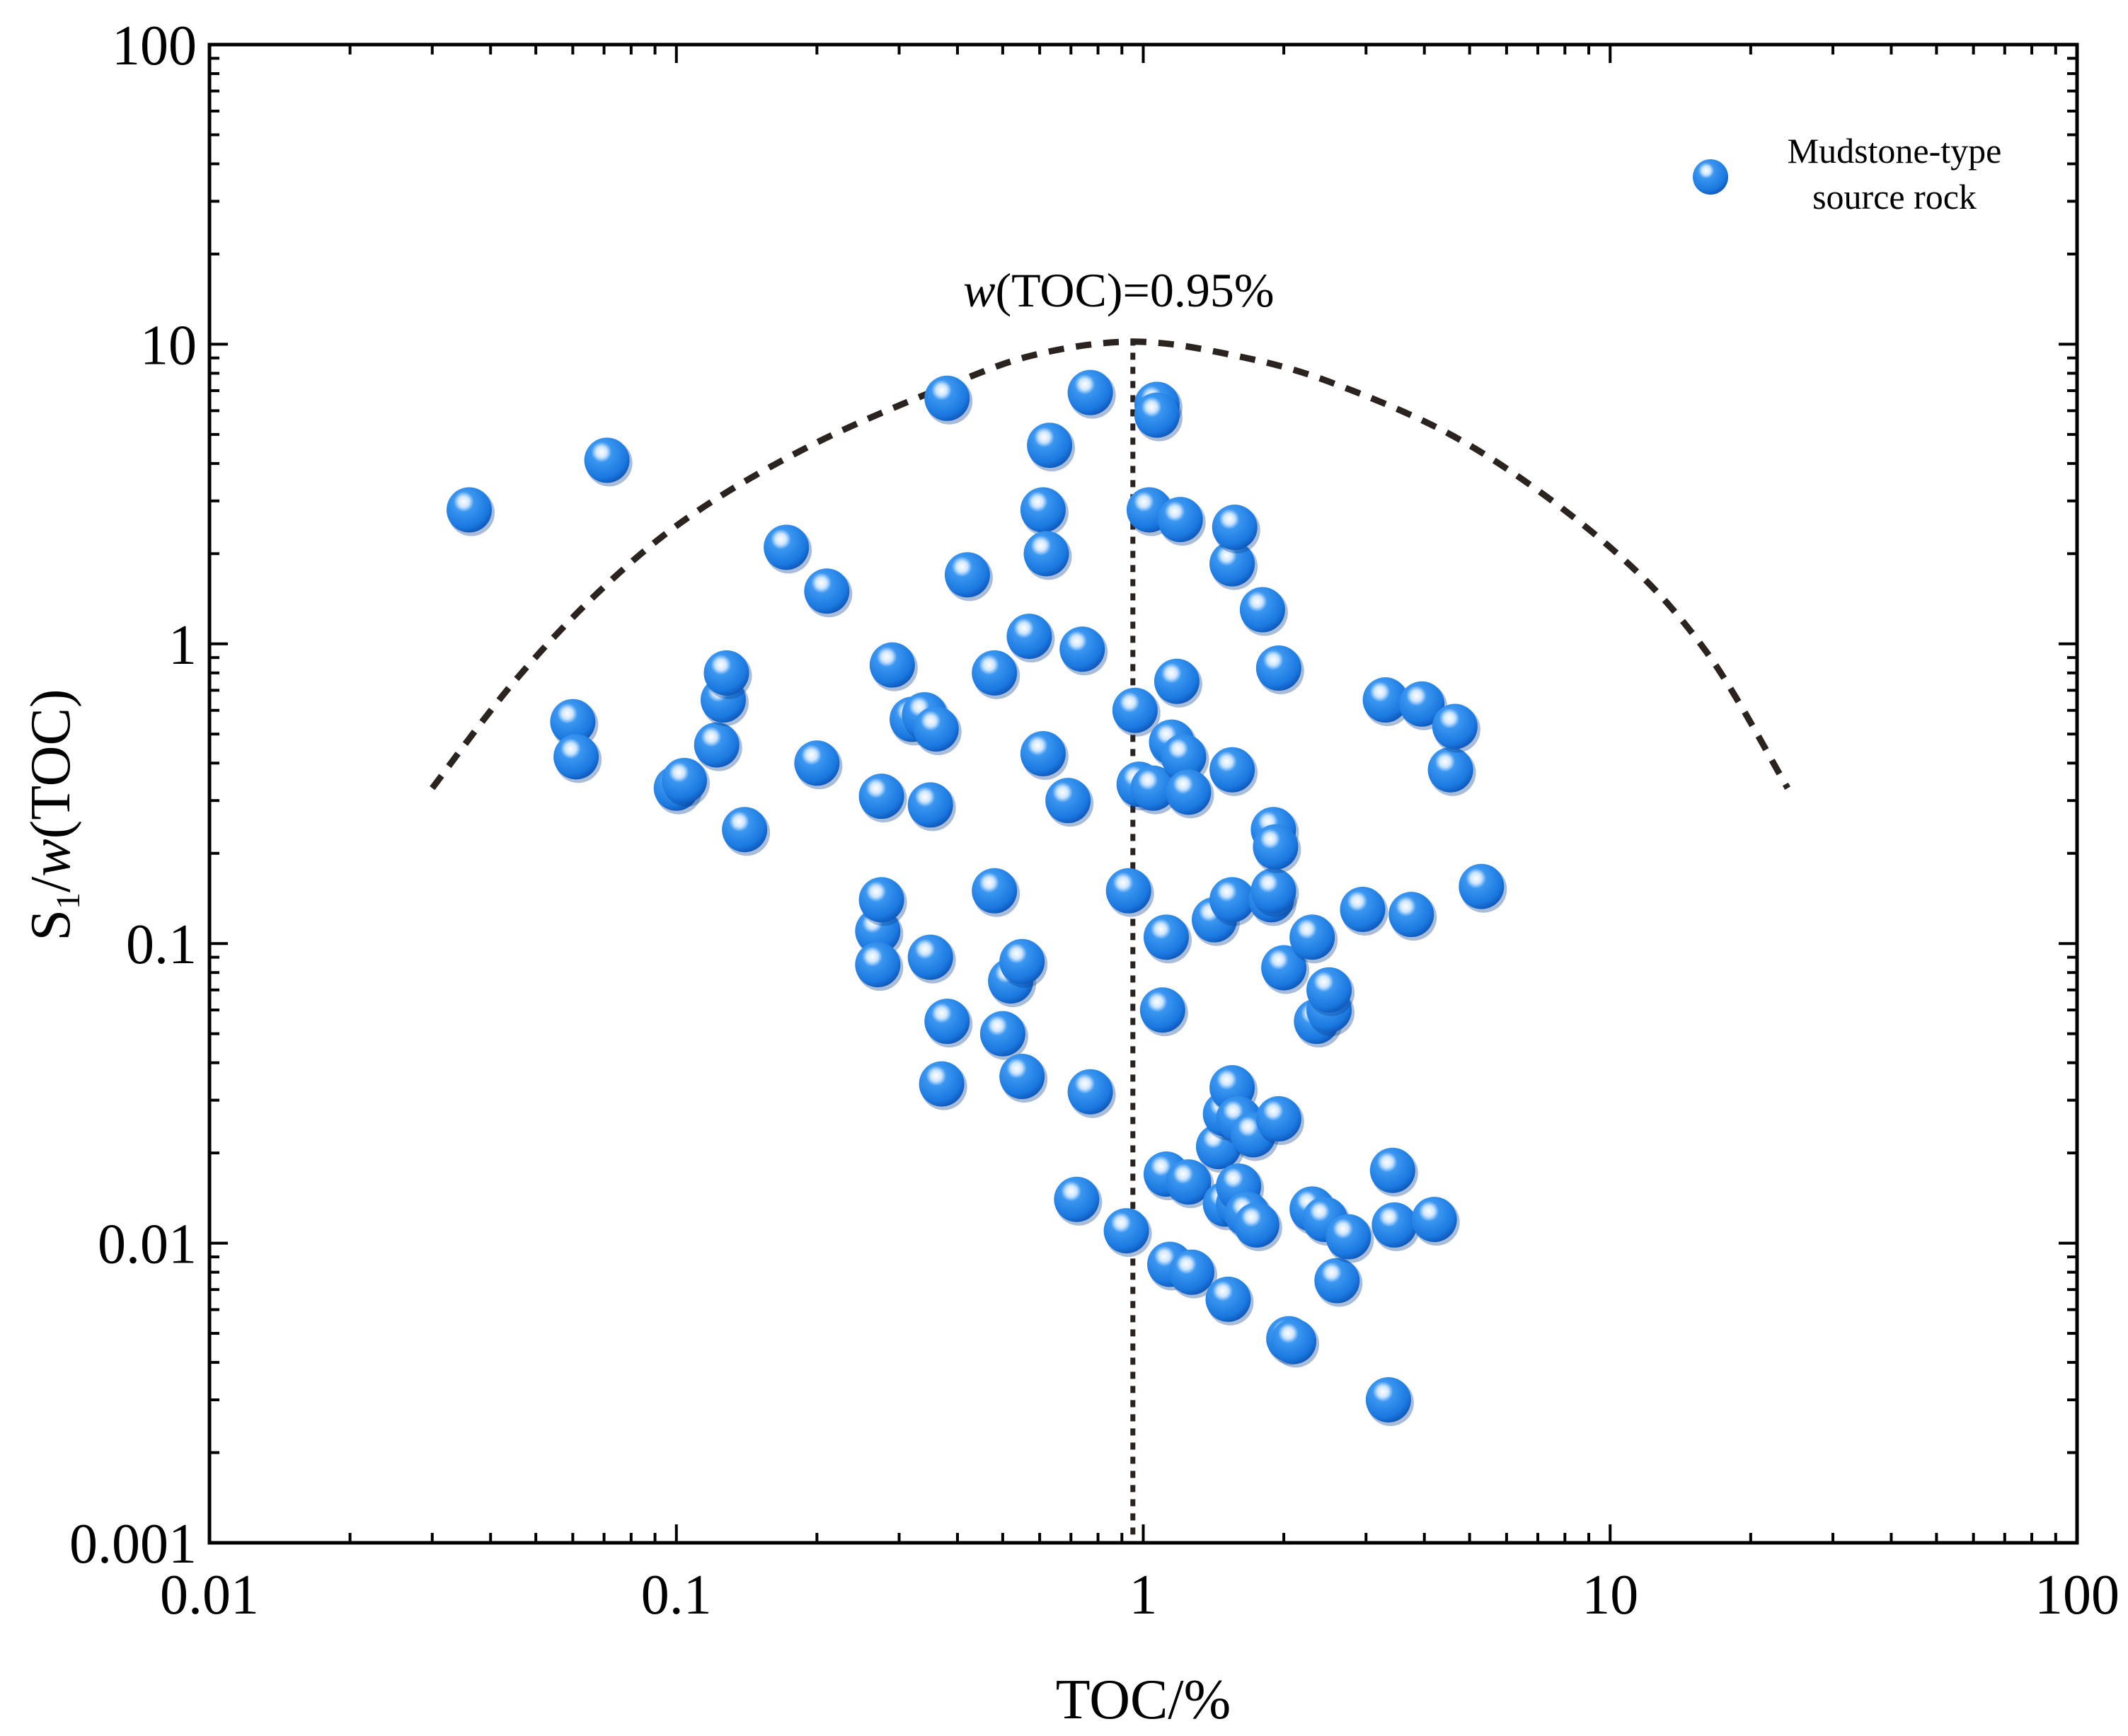  I want to click on annotation-rest: (TOC)=0.95%, so click(1134, 290).